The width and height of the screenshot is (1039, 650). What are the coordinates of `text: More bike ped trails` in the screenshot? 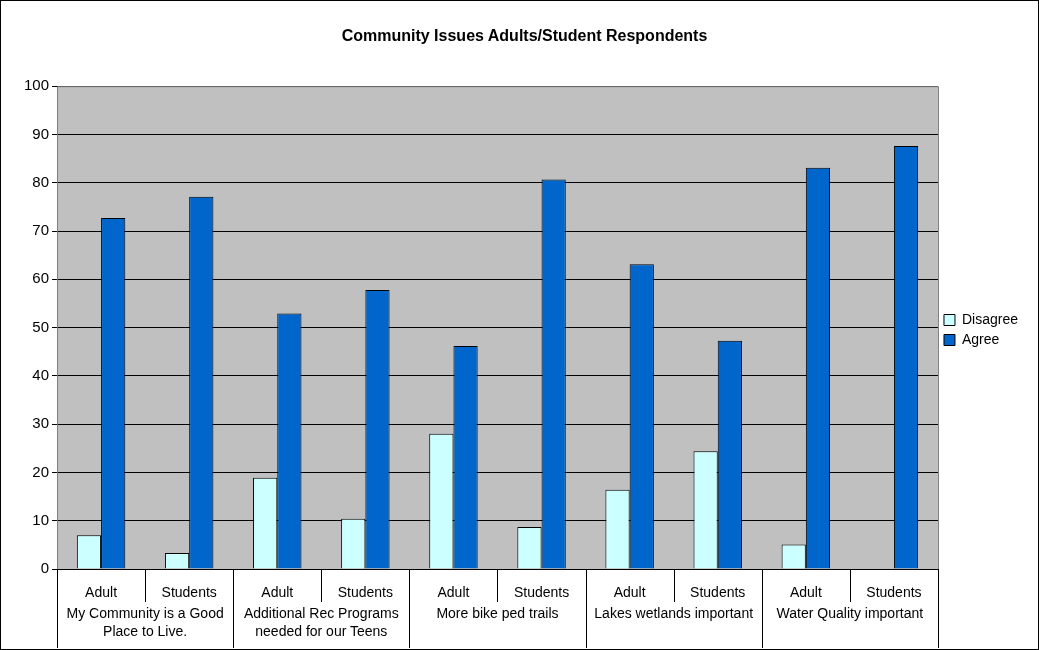 It's located at (497, 612).